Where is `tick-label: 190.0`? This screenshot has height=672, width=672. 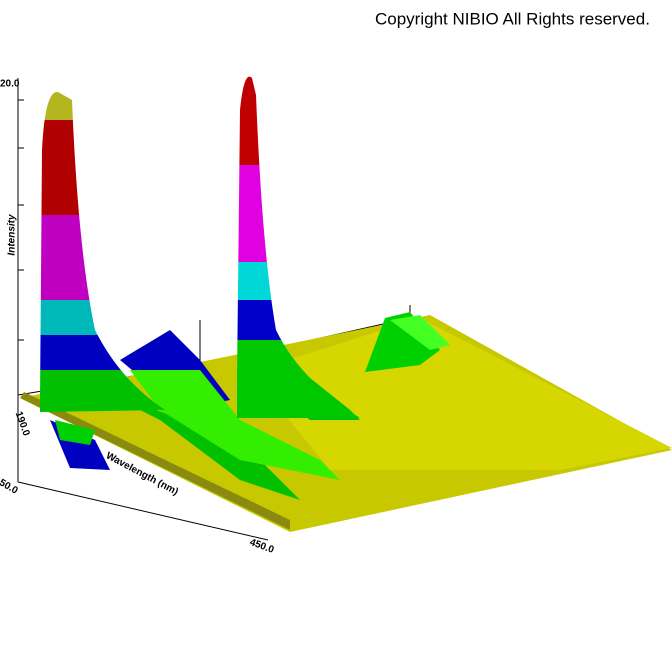 tick-label: 190.0 is located at coordinates (22, 424).